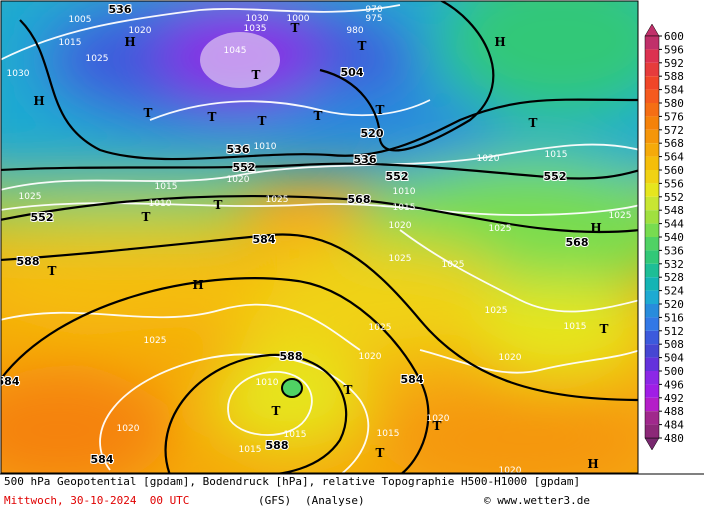  I want to click on colorbar-label: 556, so click(674, 183).